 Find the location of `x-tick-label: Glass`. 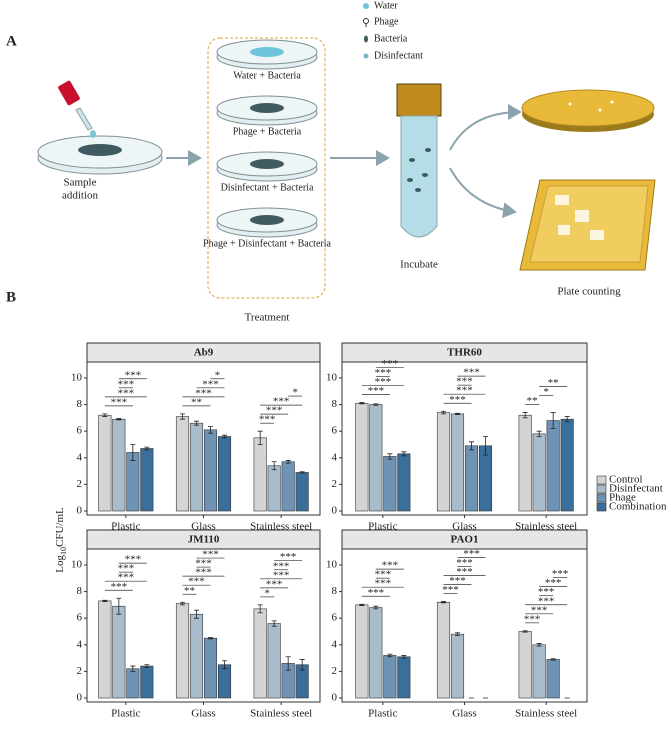

x-tick-label: Glass is located at coordinates (203, 714).